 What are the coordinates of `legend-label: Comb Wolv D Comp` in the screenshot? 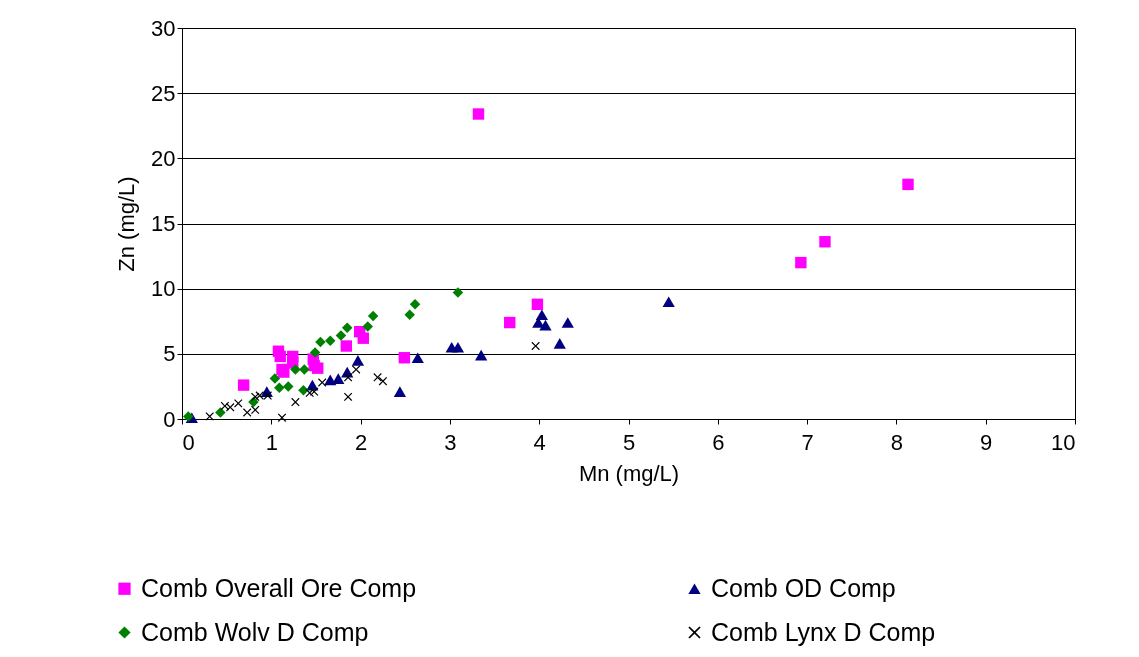 It's located at (255, 631).